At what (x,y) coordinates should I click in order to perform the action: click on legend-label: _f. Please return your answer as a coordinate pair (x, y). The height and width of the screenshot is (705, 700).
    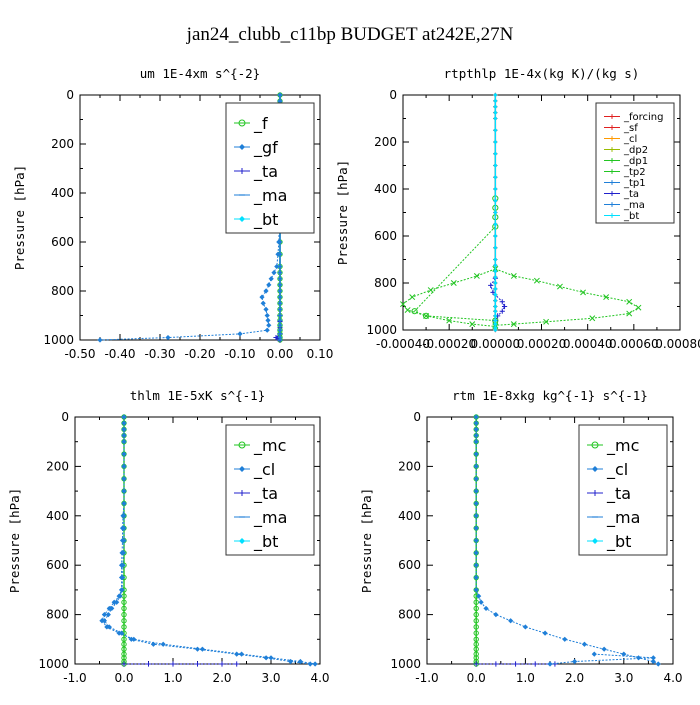
    Looking at the image, I should click on (260, 124).